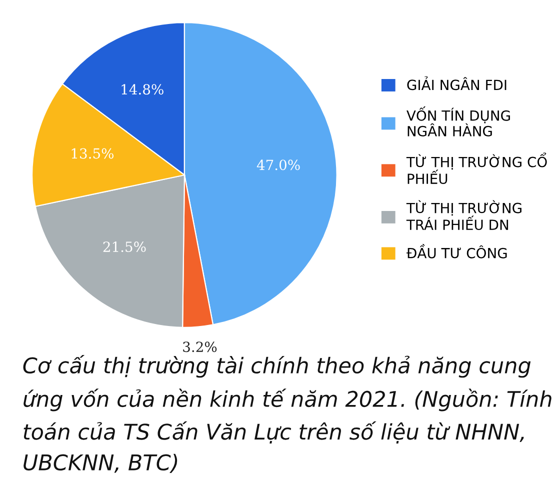 This screenshot has height=500, width=559. What do you see at coordinates (143, 89) in the screenshot?
I see `data-label: 14.8%` at bounding box center [143, 89].